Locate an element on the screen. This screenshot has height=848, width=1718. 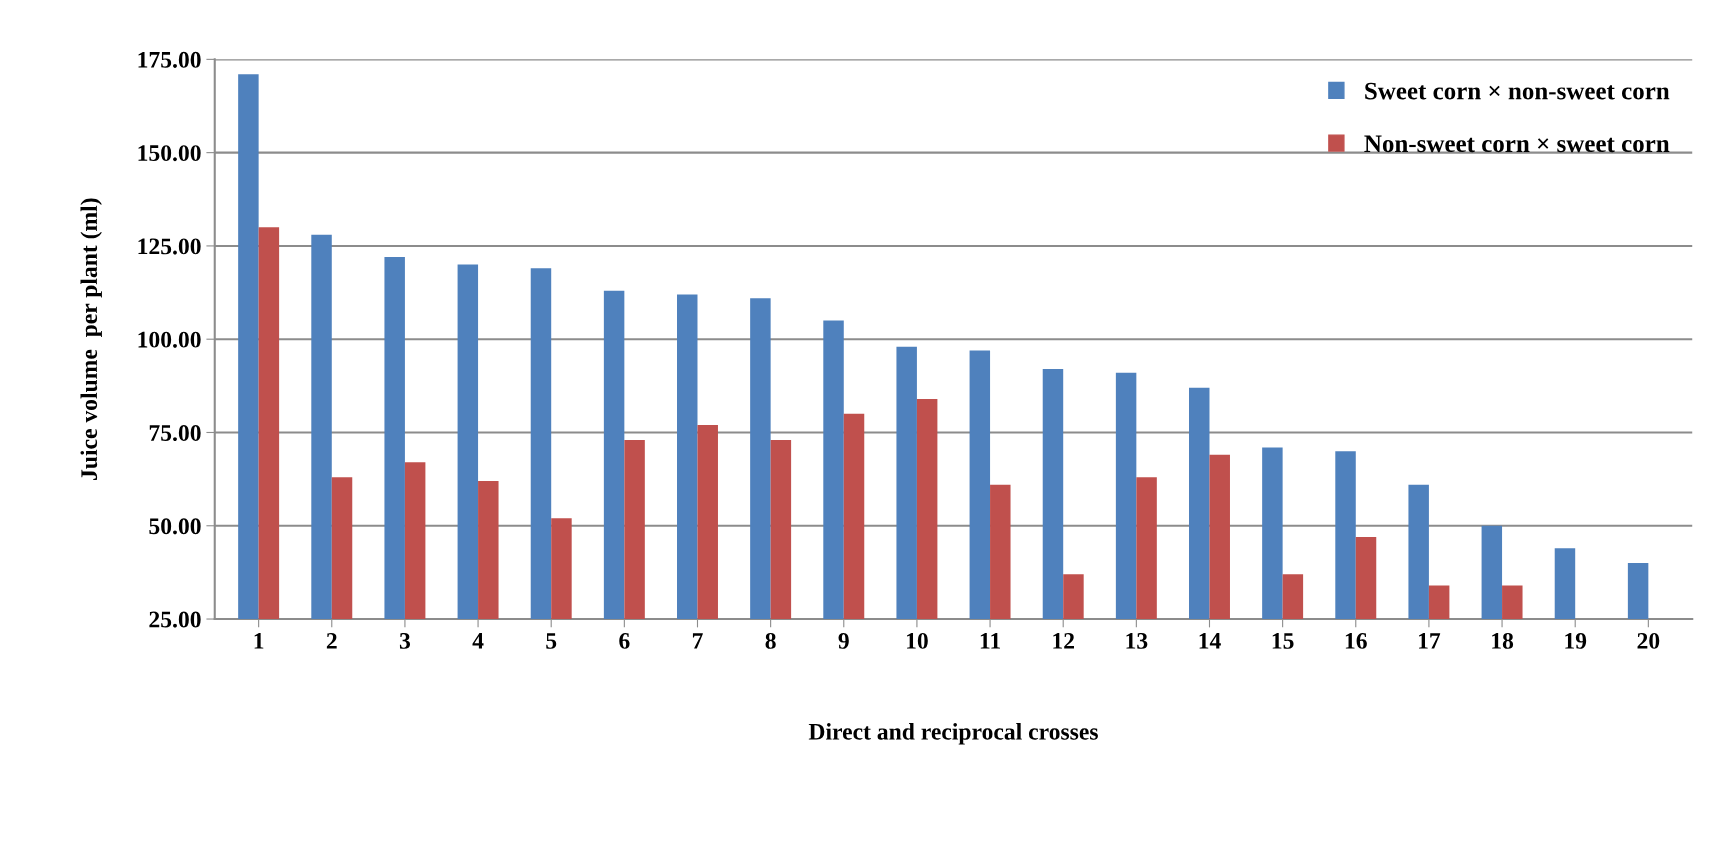
x-tick-label: 13 is located at coordinates (1137, 640).